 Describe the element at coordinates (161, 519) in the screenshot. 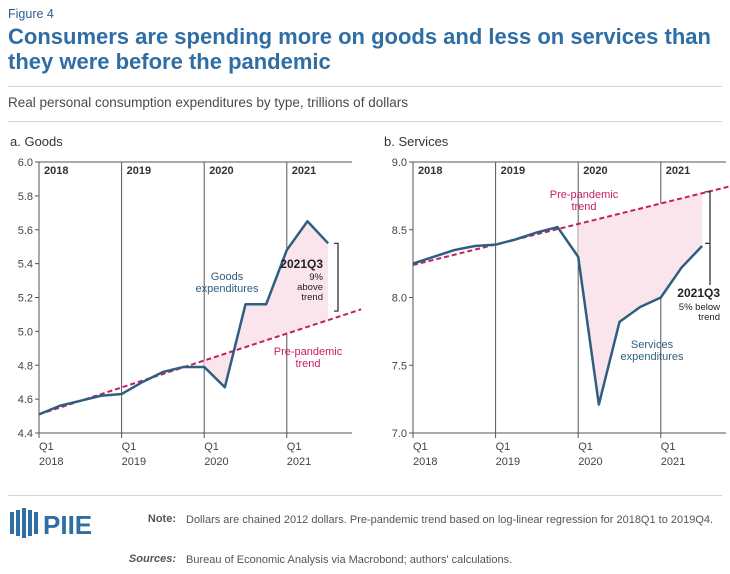

I see `note-label: Note:` at that location.